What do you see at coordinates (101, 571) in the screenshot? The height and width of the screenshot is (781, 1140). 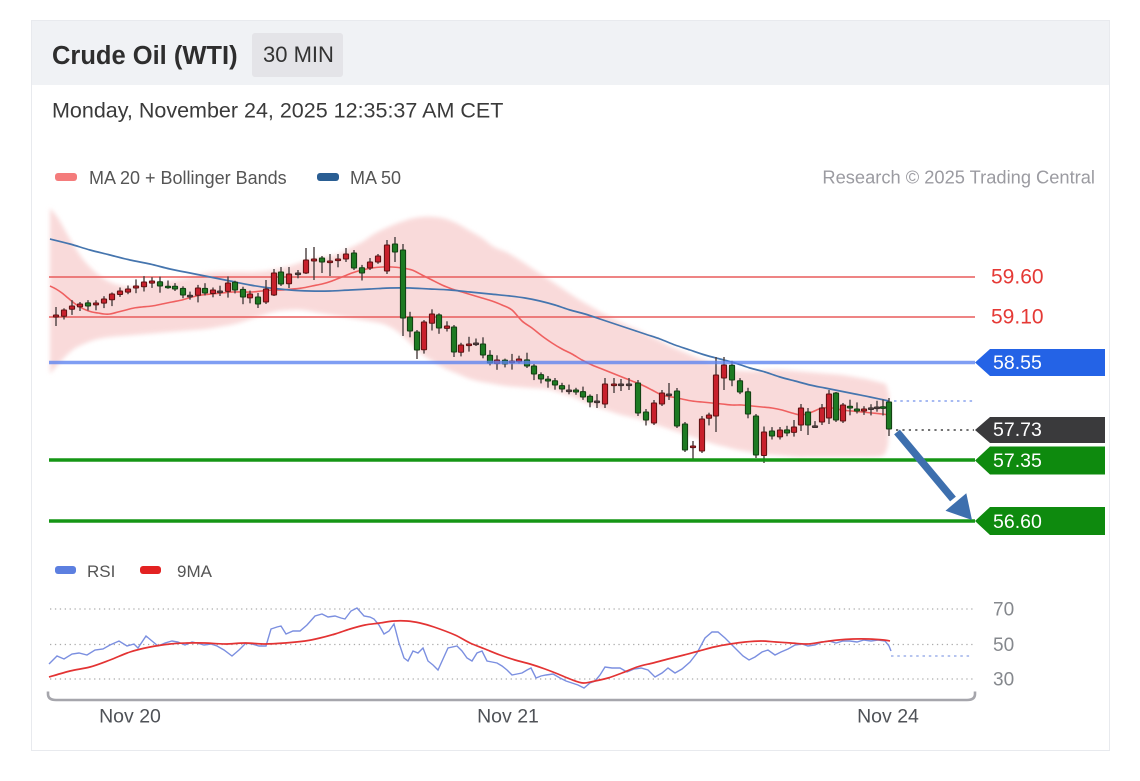 I see `svg-text: RSI` at bounding box center [101, 571].